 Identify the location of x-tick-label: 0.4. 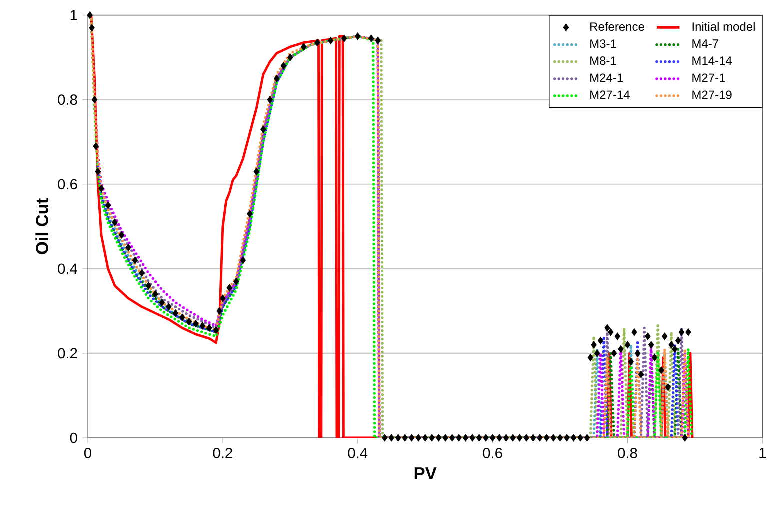
(358, 453).